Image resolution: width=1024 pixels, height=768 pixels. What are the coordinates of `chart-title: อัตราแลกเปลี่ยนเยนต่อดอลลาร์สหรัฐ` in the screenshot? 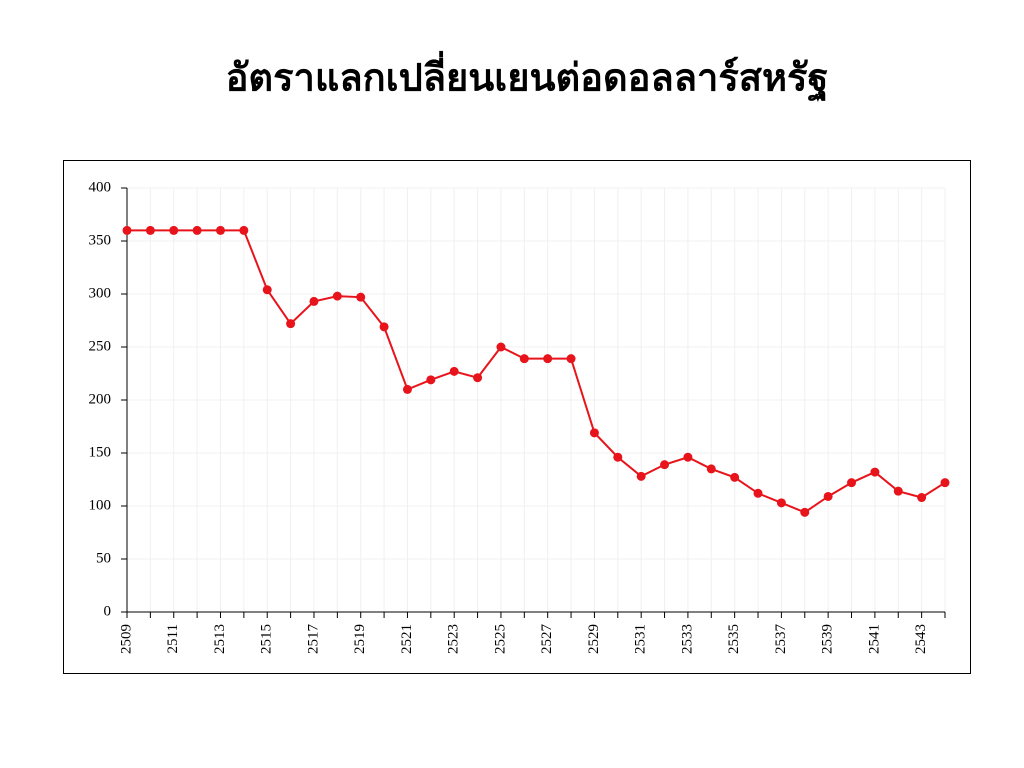 It's located at (527, 77).